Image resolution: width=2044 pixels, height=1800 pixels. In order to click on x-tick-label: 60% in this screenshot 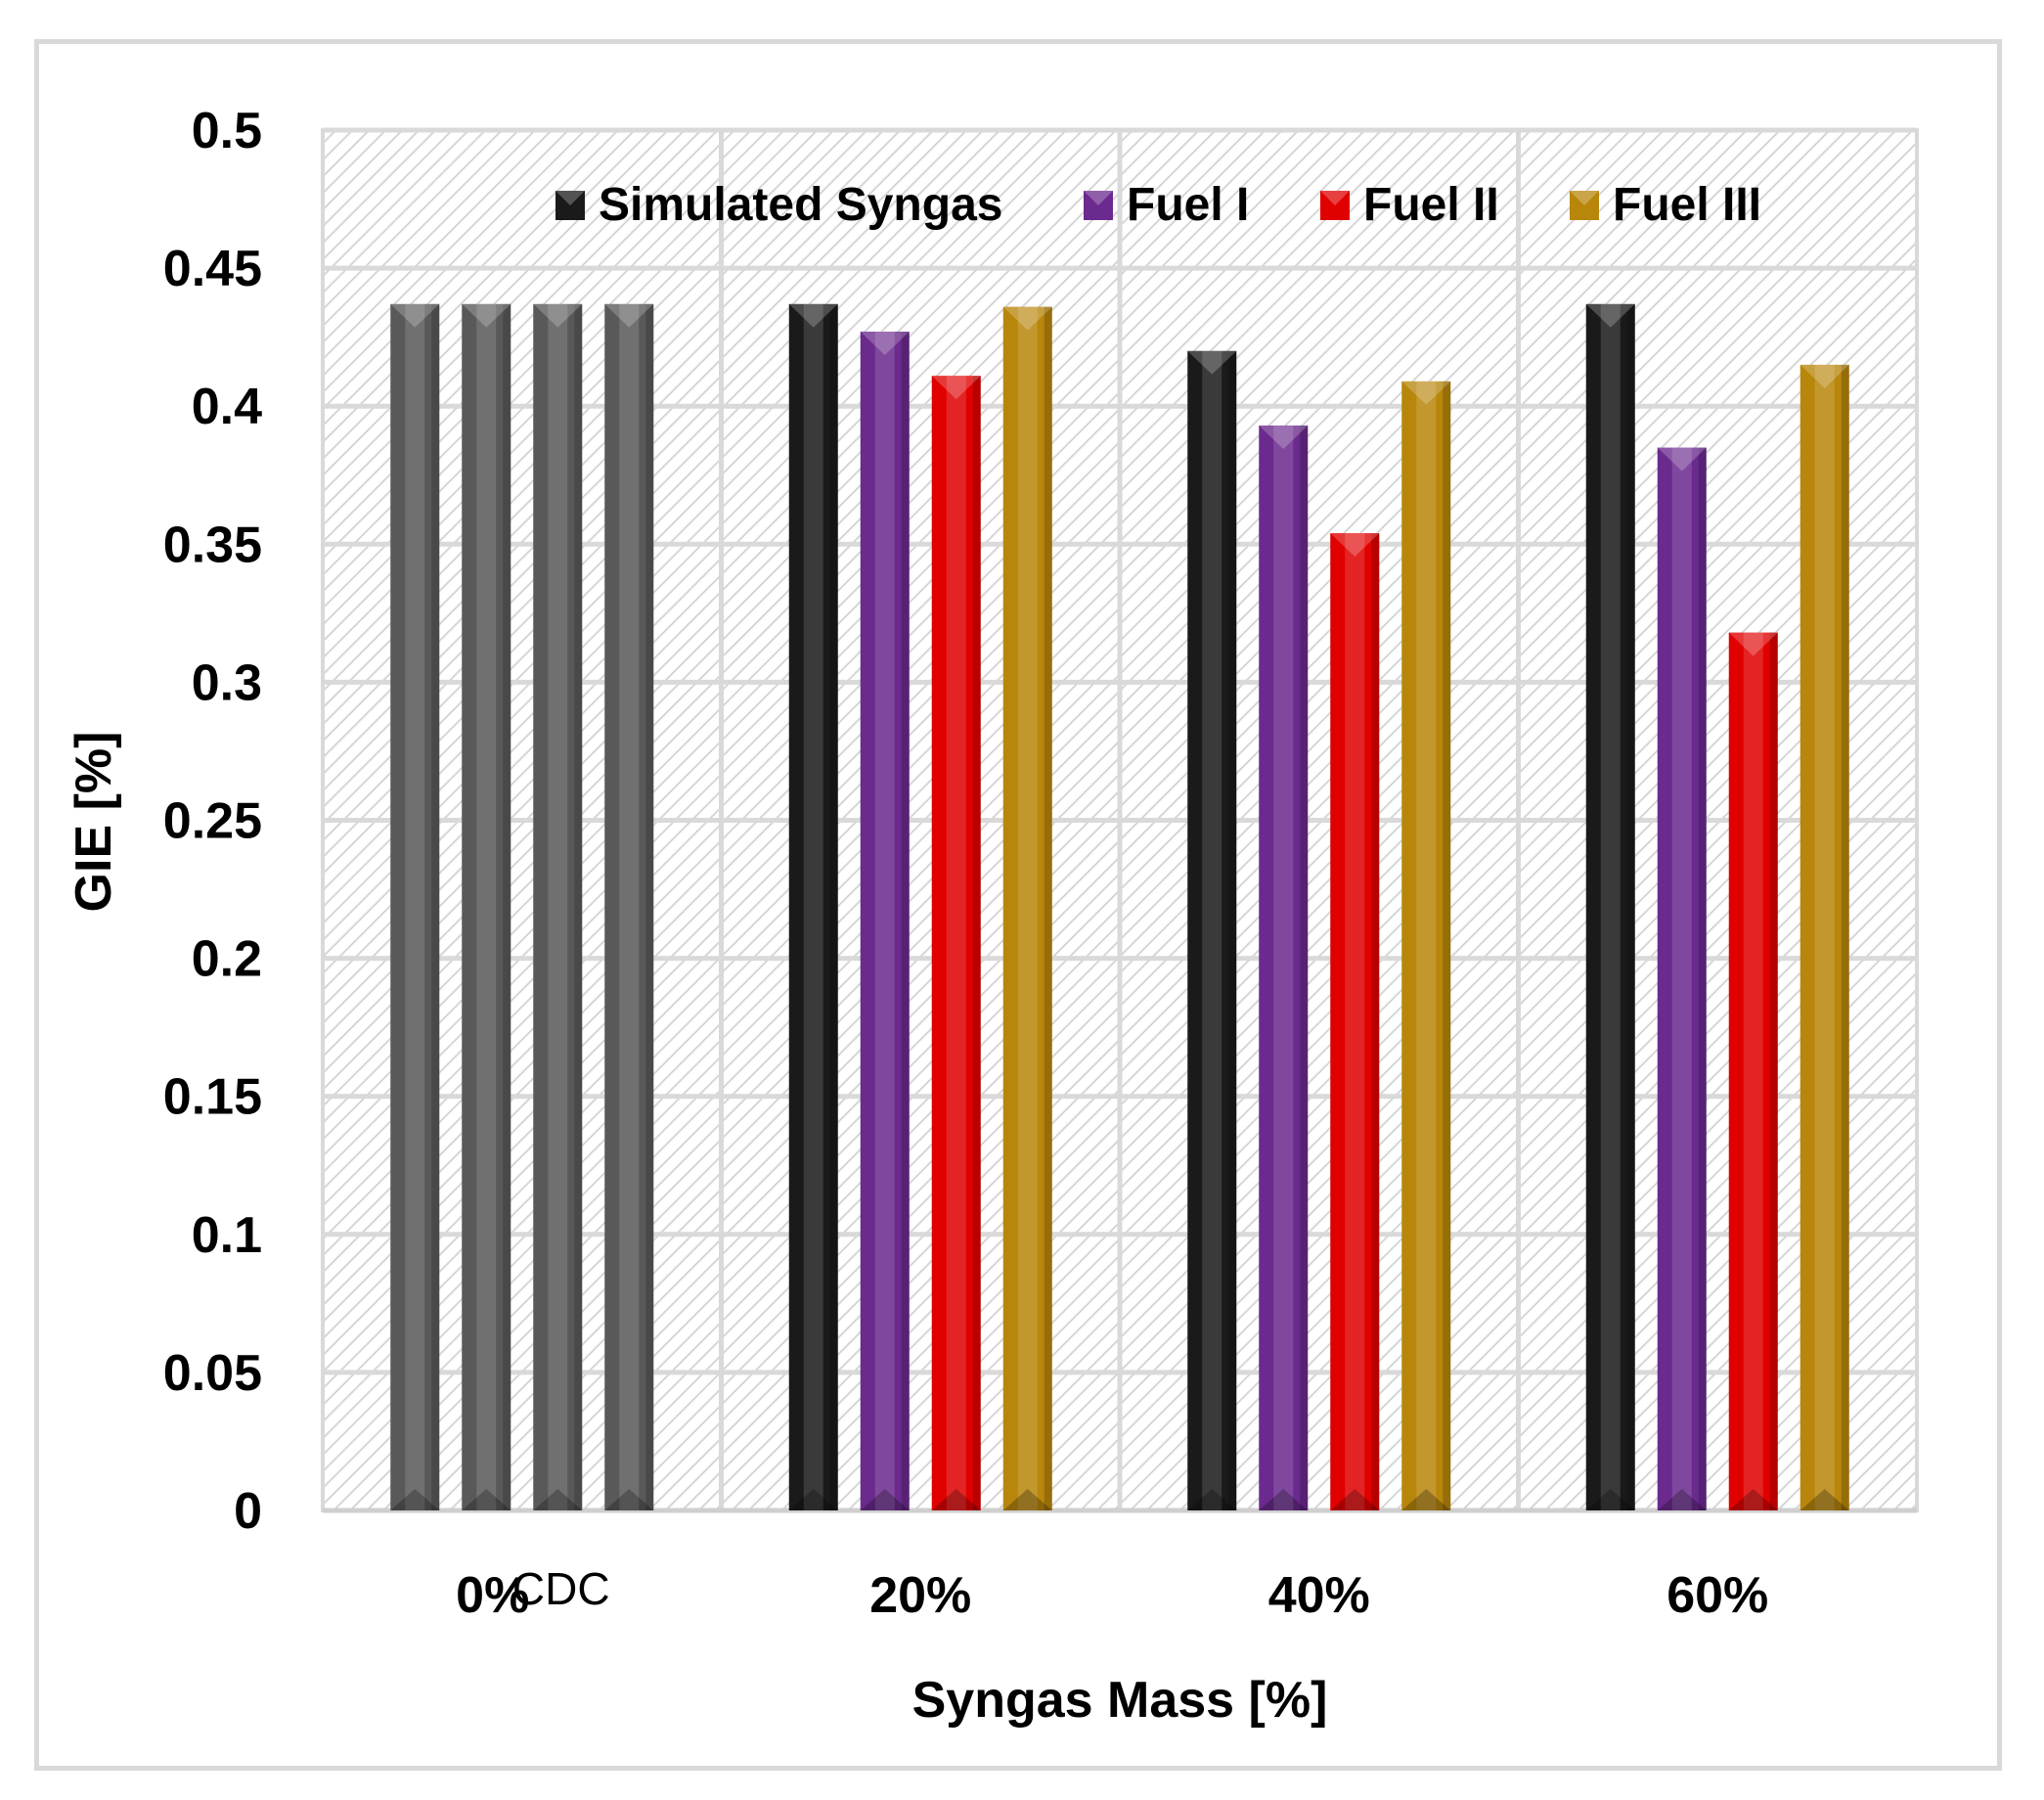, I will do `click(1717, 1595)`.